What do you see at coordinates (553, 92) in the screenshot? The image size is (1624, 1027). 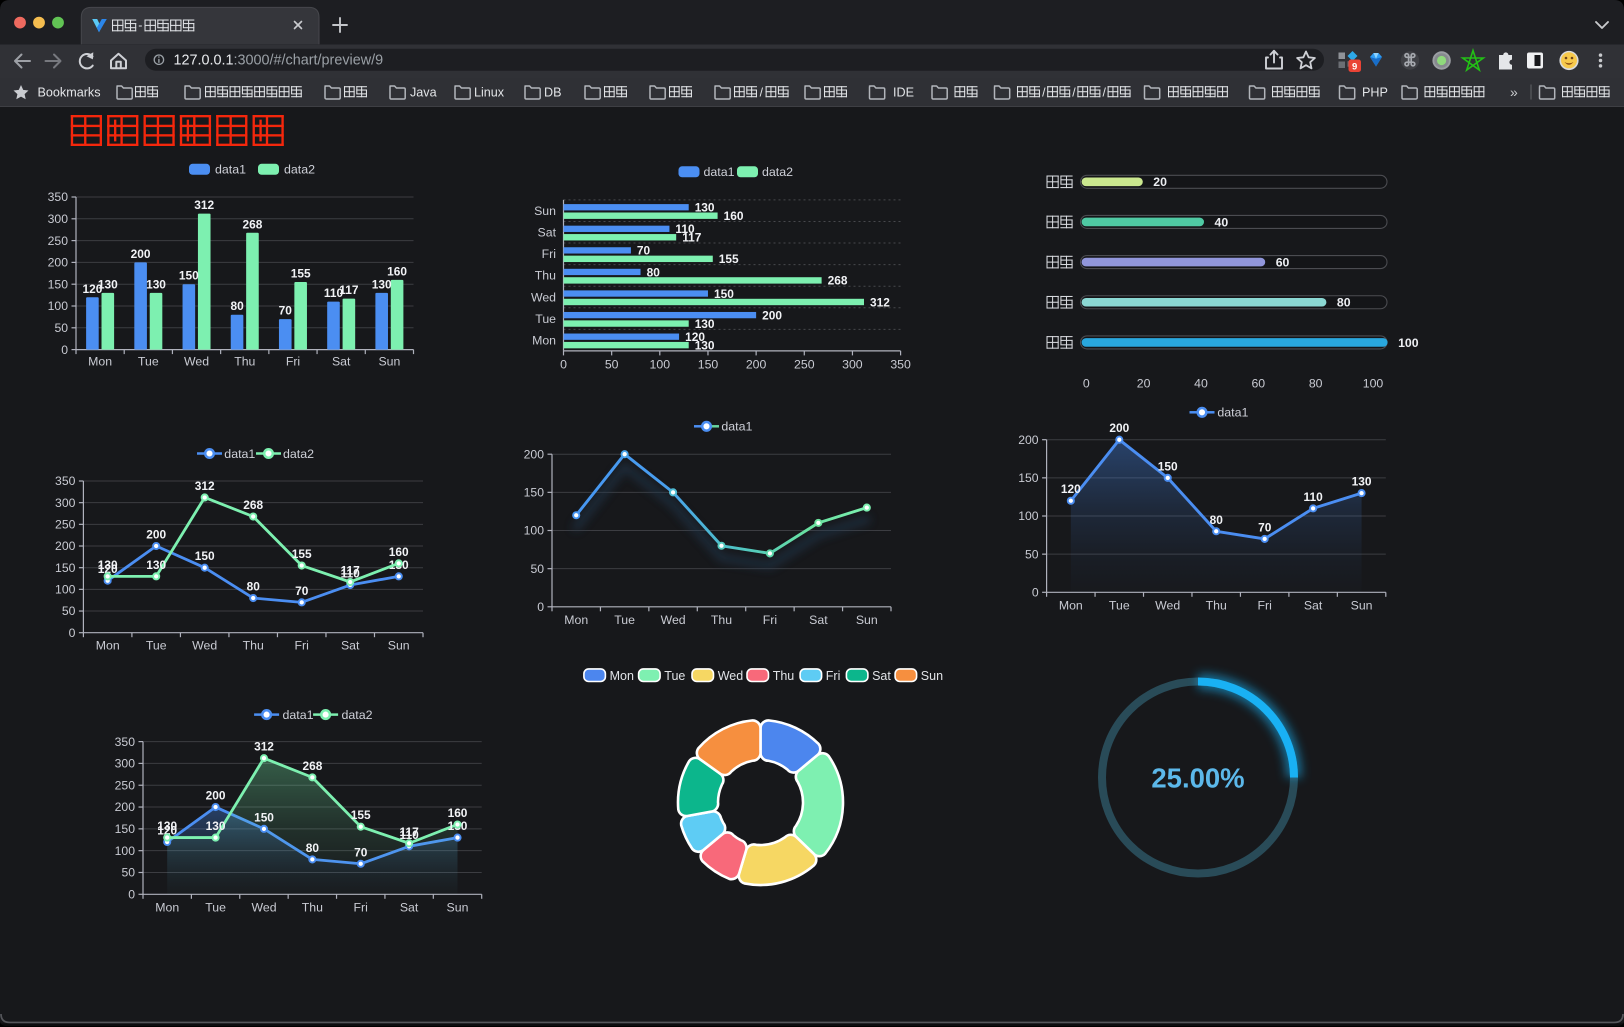 I see `svg-text: DB` at bounding box center [553, 92].